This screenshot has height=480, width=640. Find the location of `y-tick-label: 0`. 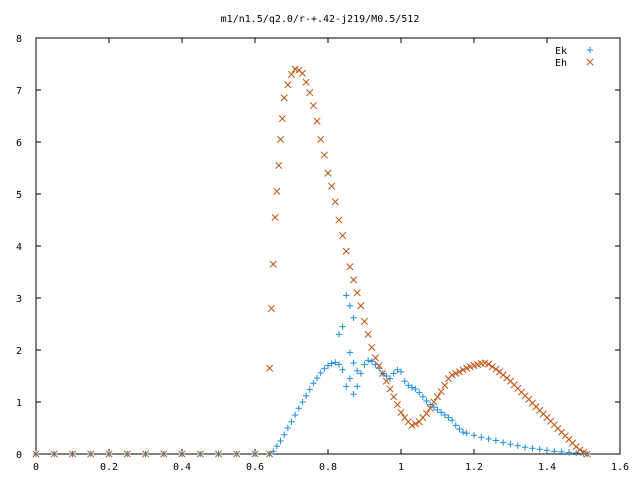

y-tick-label: 0 is located at coordinates (19, 455).